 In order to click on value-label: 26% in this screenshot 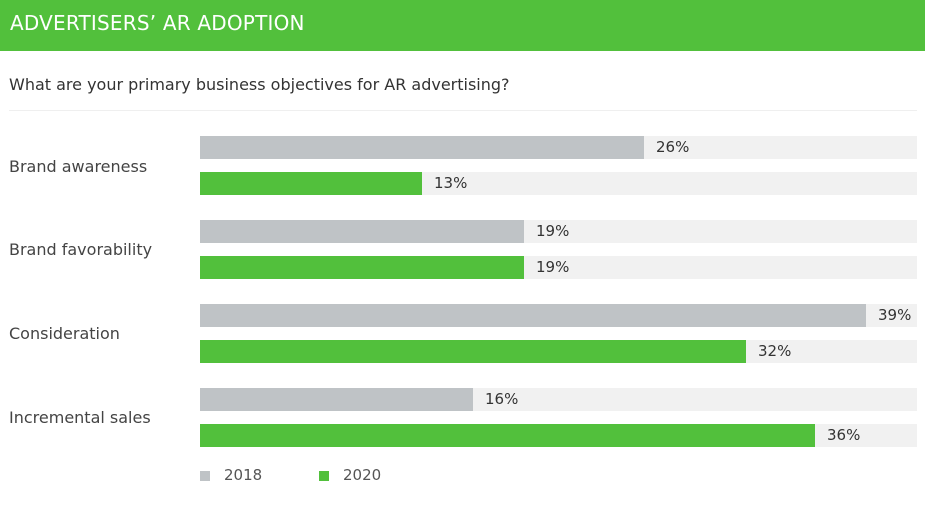, I will do `click(673, 147)`.